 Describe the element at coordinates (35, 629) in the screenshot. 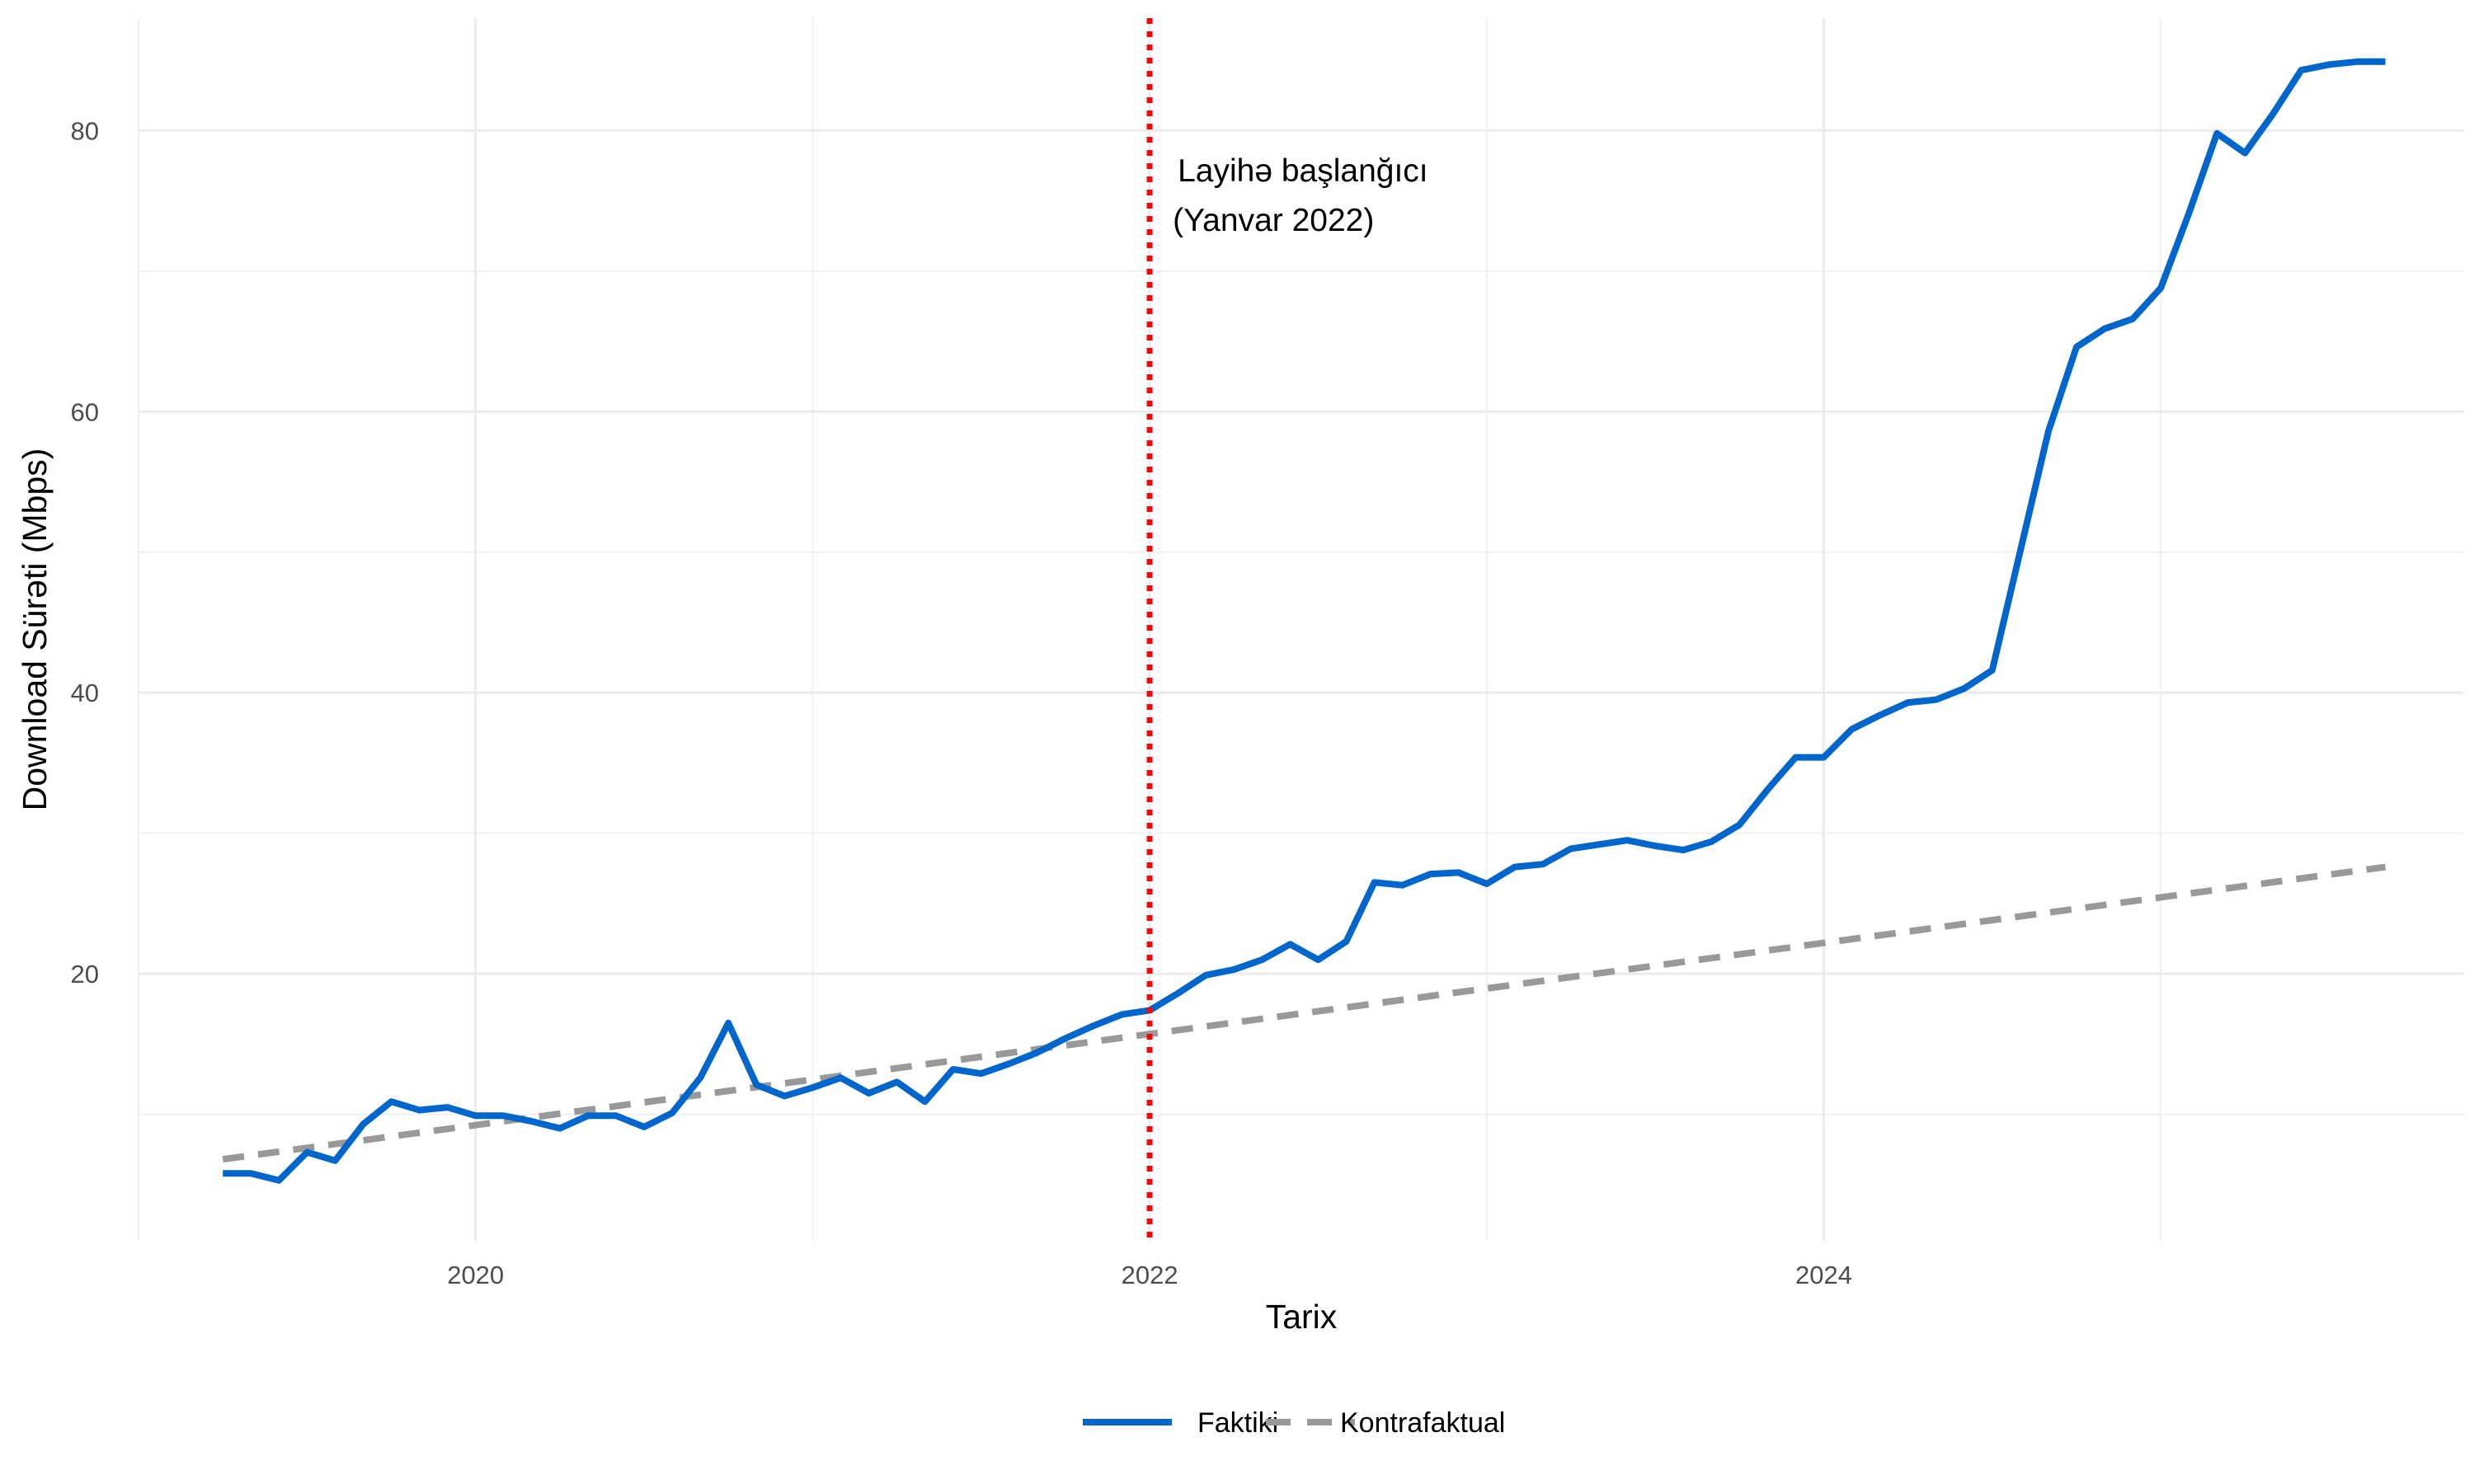

I see `y-axis-title: Download Sürəti (Mbps)` at that location.